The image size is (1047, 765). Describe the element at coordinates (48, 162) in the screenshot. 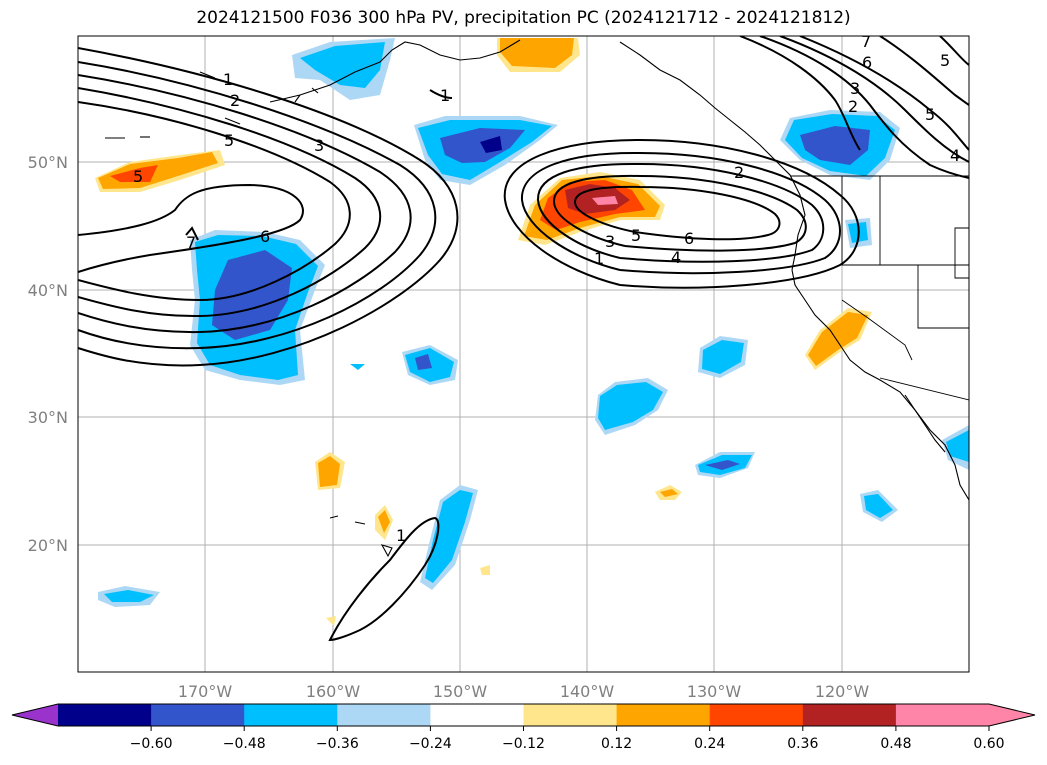

I see `lat-label: 50°N` at that location.